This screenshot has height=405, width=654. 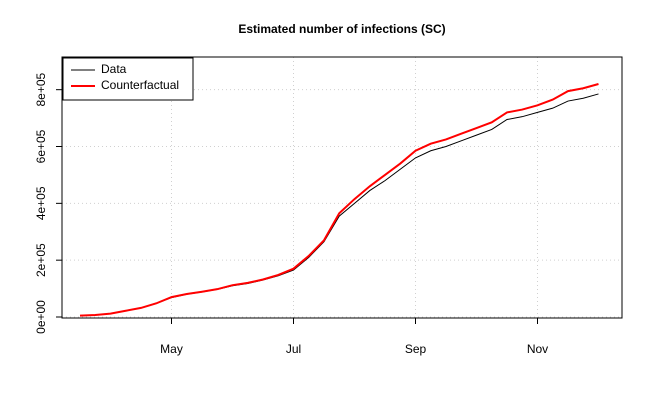 I want to click on y-tick-label: 8e+05, so click(x=41, y=90).